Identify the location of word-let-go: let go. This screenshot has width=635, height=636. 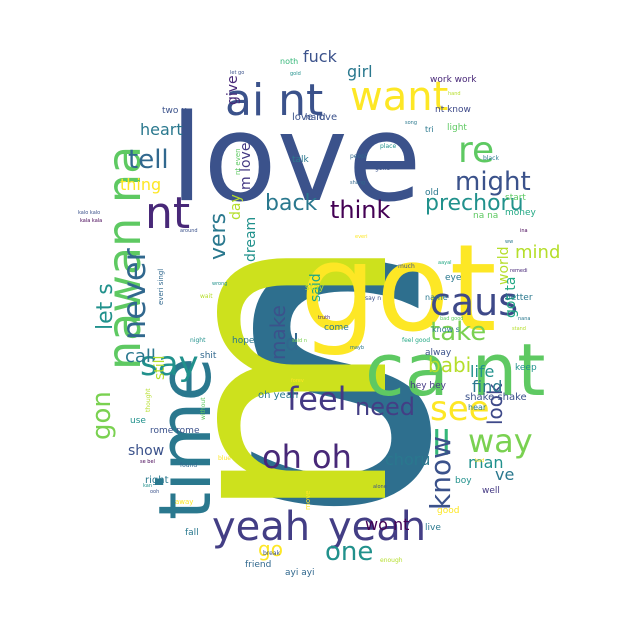
(237, 73).